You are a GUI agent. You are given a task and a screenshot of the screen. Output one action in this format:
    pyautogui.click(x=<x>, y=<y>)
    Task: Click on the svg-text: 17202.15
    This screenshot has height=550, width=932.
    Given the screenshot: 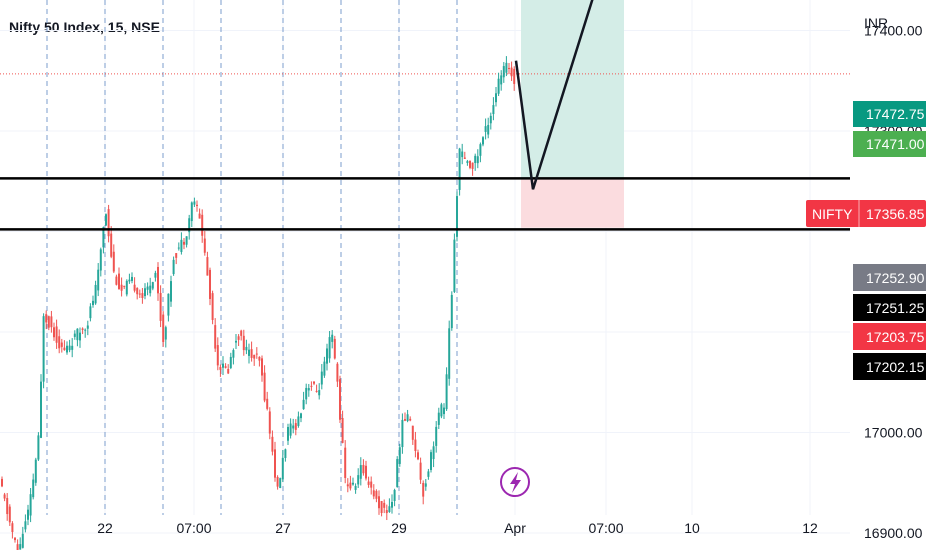 What is the action you would take?
    pyautogui.click(x=895, y=367)
    